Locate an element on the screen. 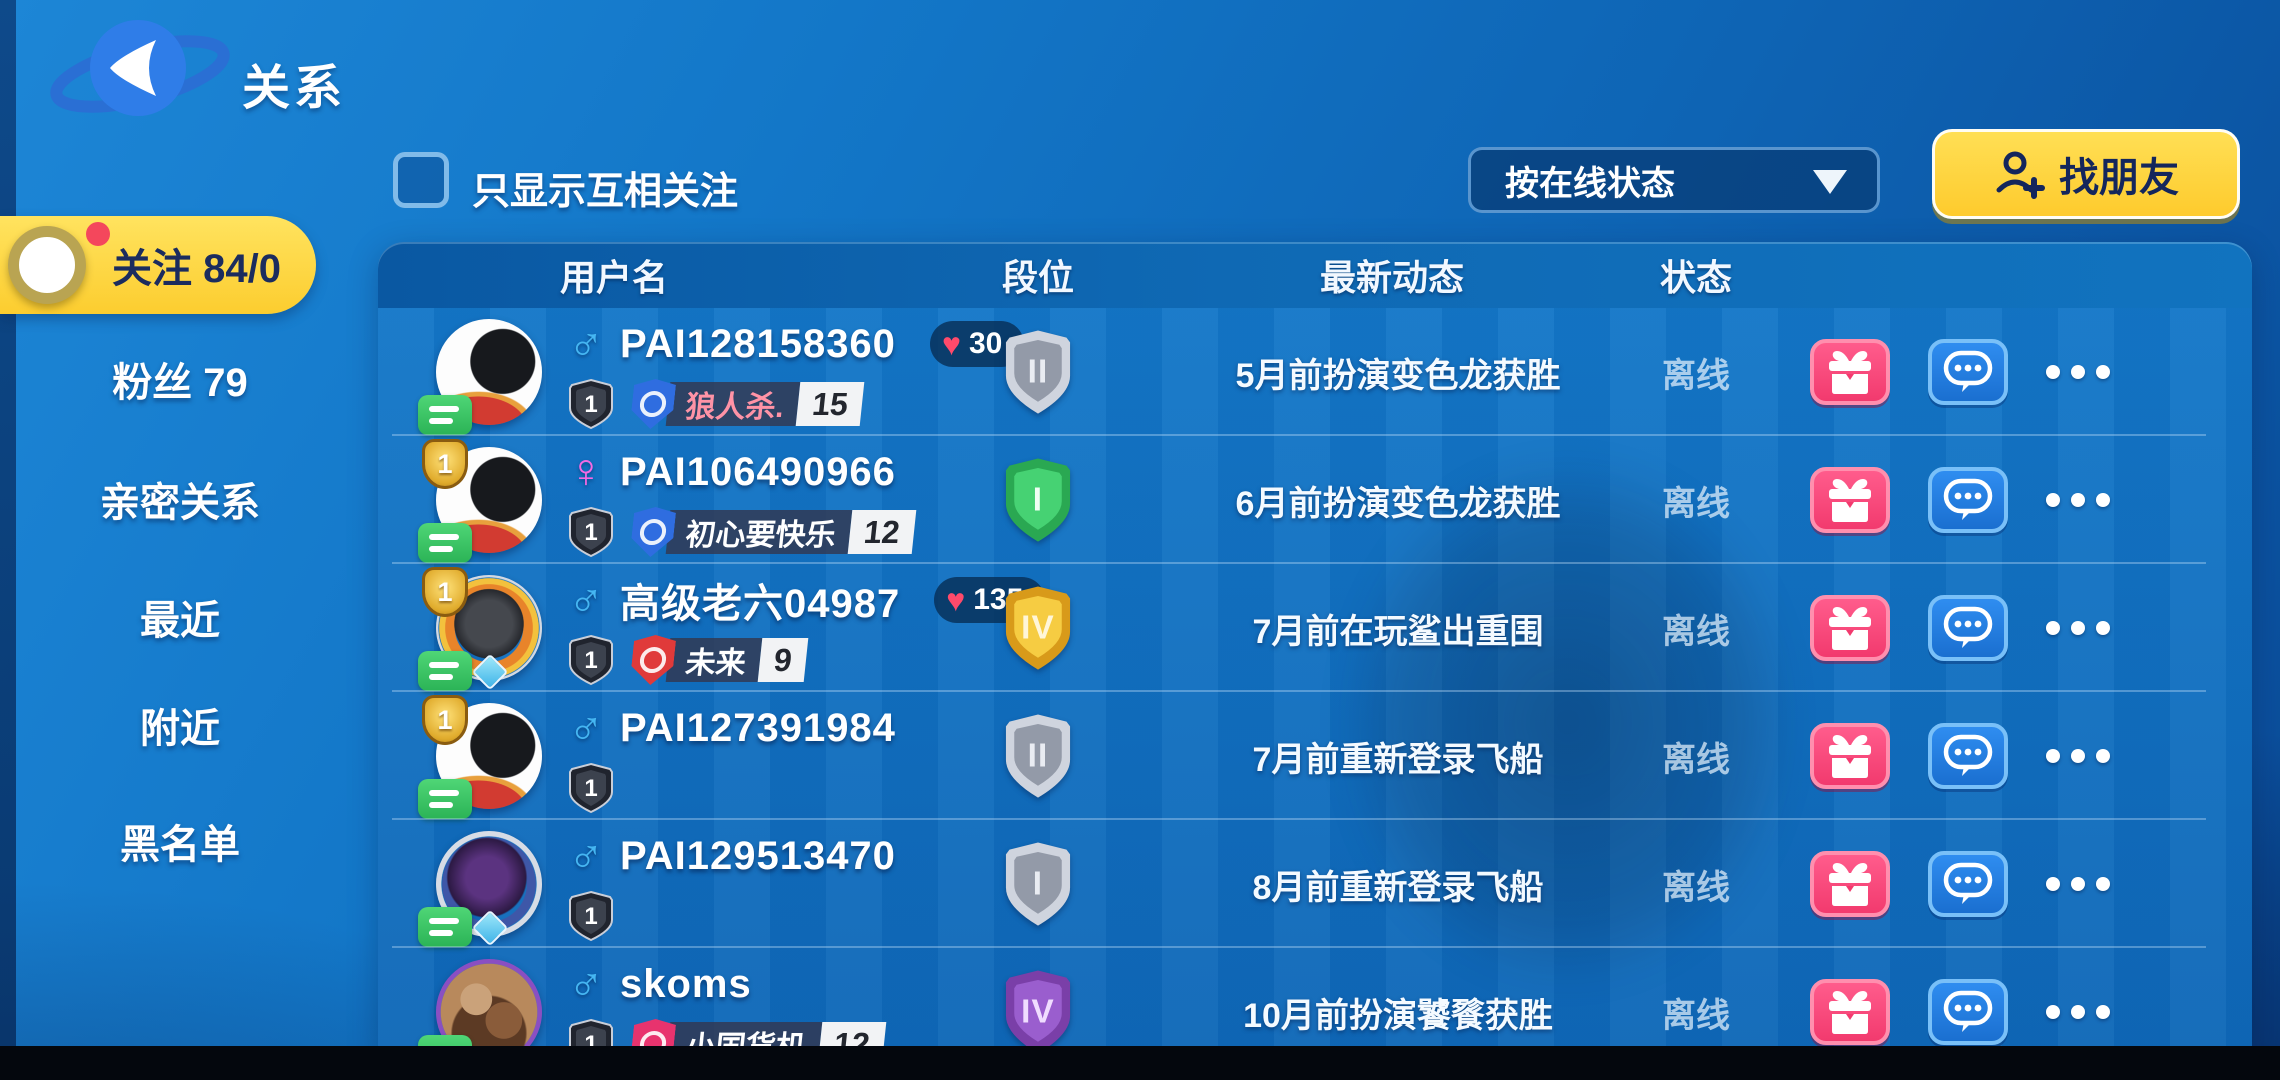  back-arrow-icon is located at coordinates (133, 68).